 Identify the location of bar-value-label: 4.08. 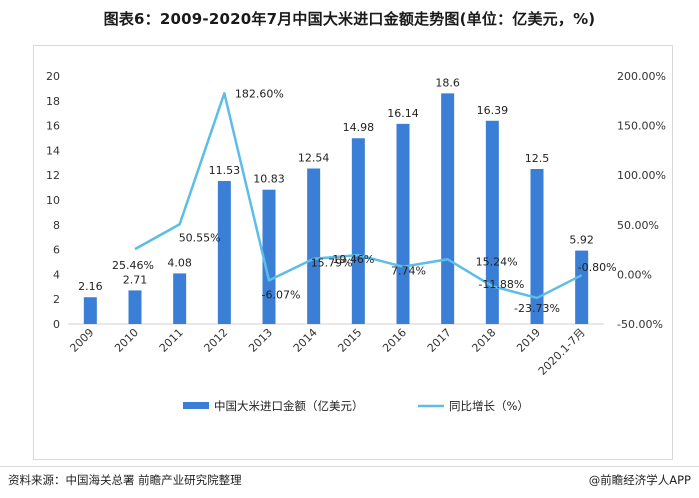
(179, 262).